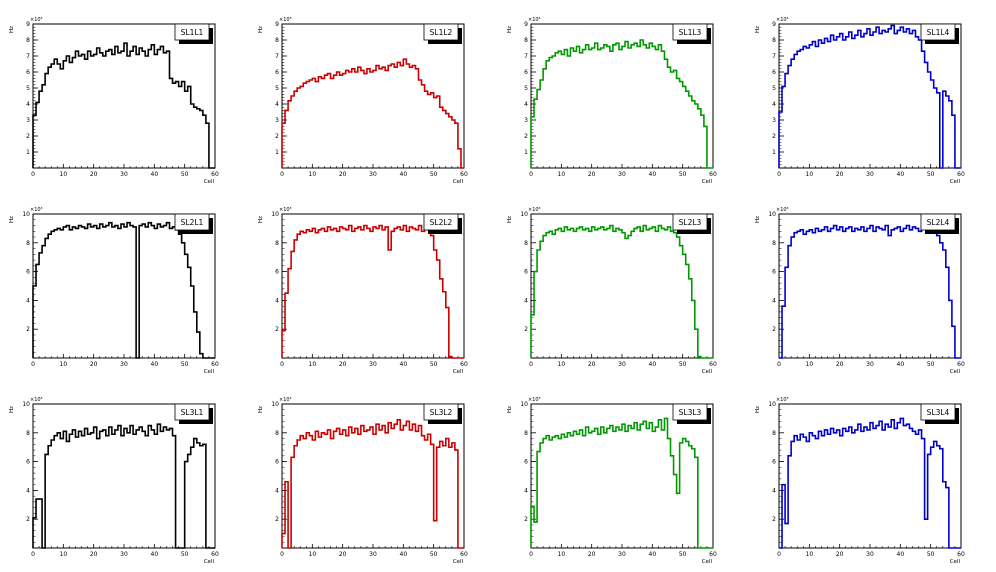 The width and height of the screenshot is (996, 572). I want to click on panel-sl3l2: 0 10 20 30 40 50 60 2 4 6 8 10 Cell Hz ×10³ SL3L2, so click(363, 481).